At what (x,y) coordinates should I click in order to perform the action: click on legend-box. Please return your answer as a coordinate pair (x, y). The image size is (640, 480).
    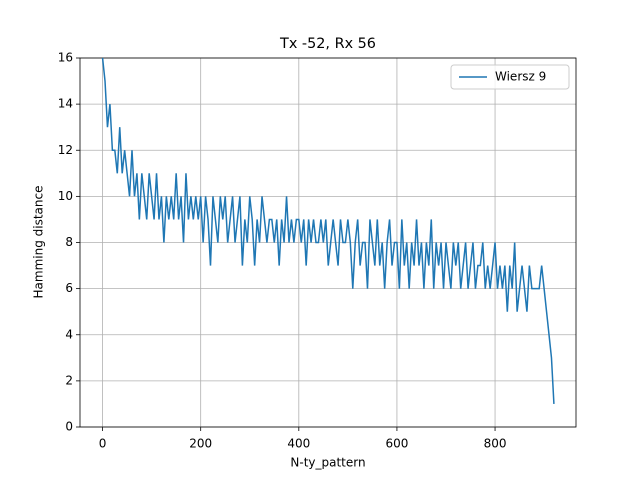
    Looking at the image, I should click on (510, 77).